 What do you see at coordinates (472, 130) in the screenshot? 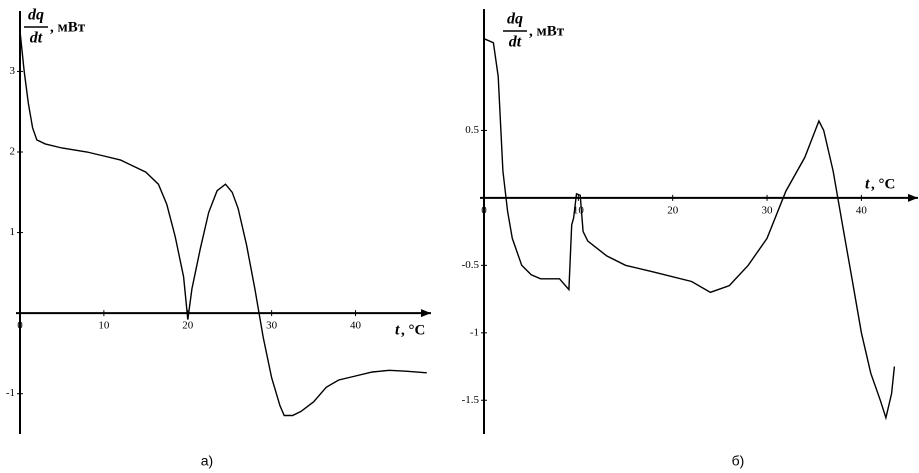
I see `y-tick-label: 0.5` at bounding box center [472, 130].